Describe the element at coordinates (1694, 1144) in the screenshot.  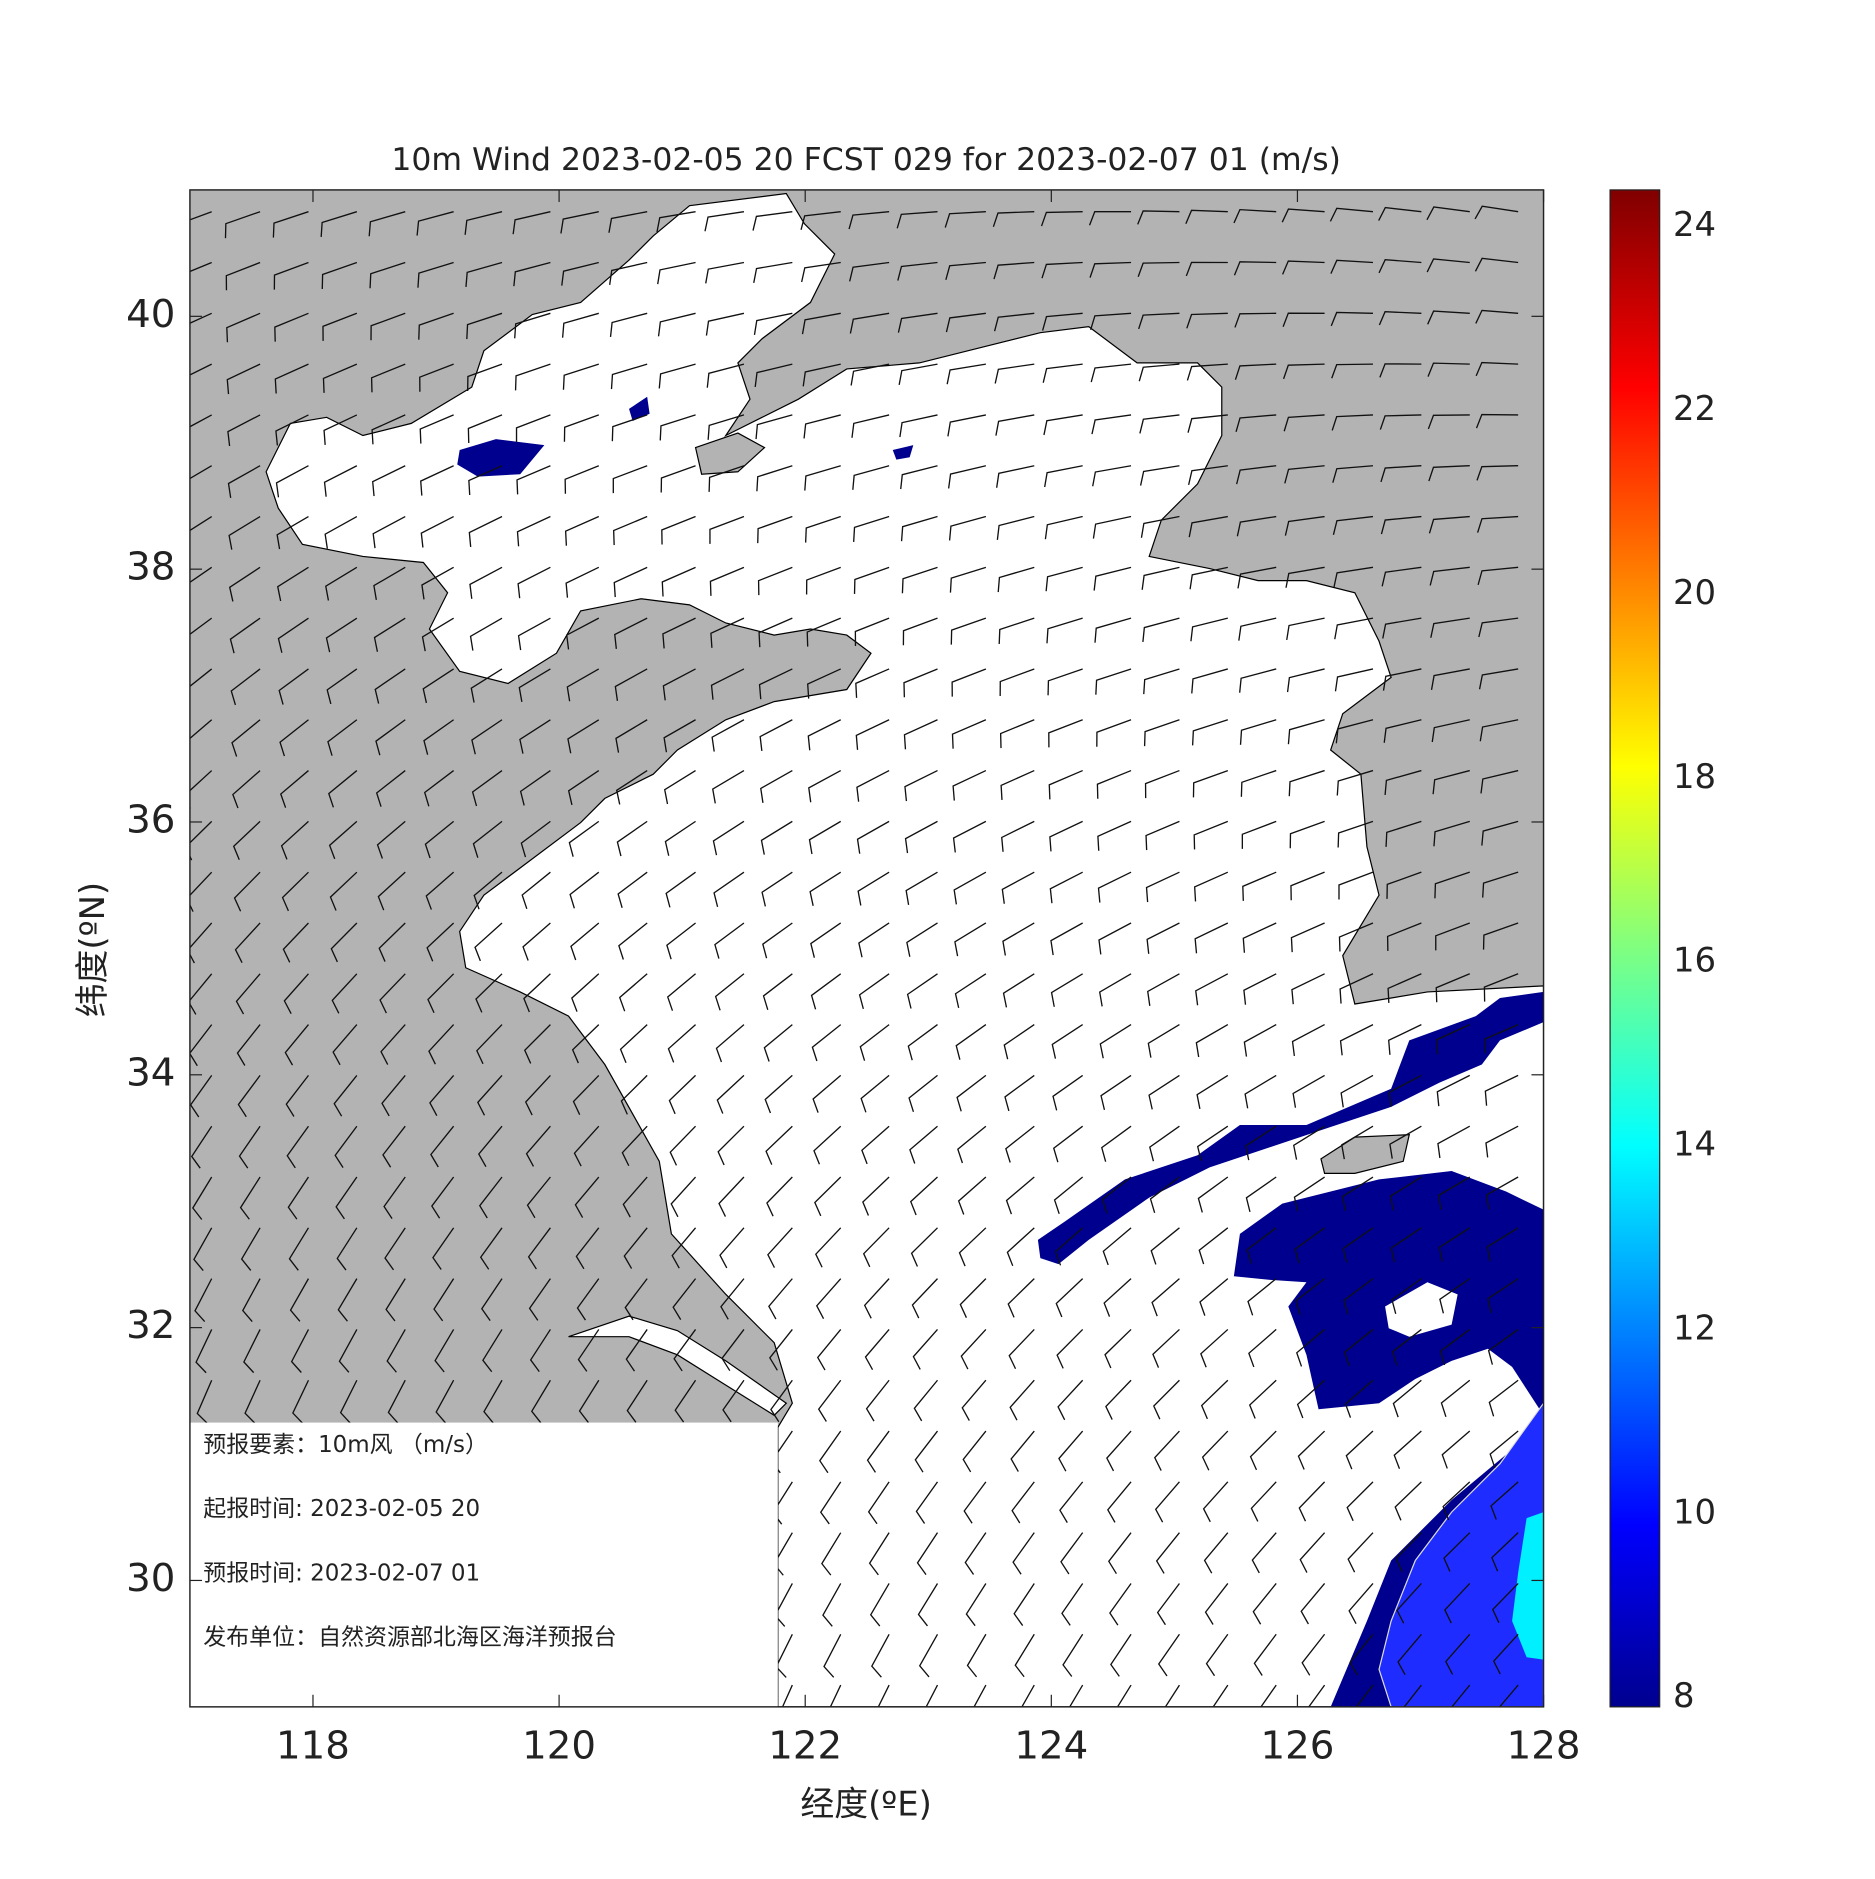
I see `colorbar-tick-label: 14` at that location.